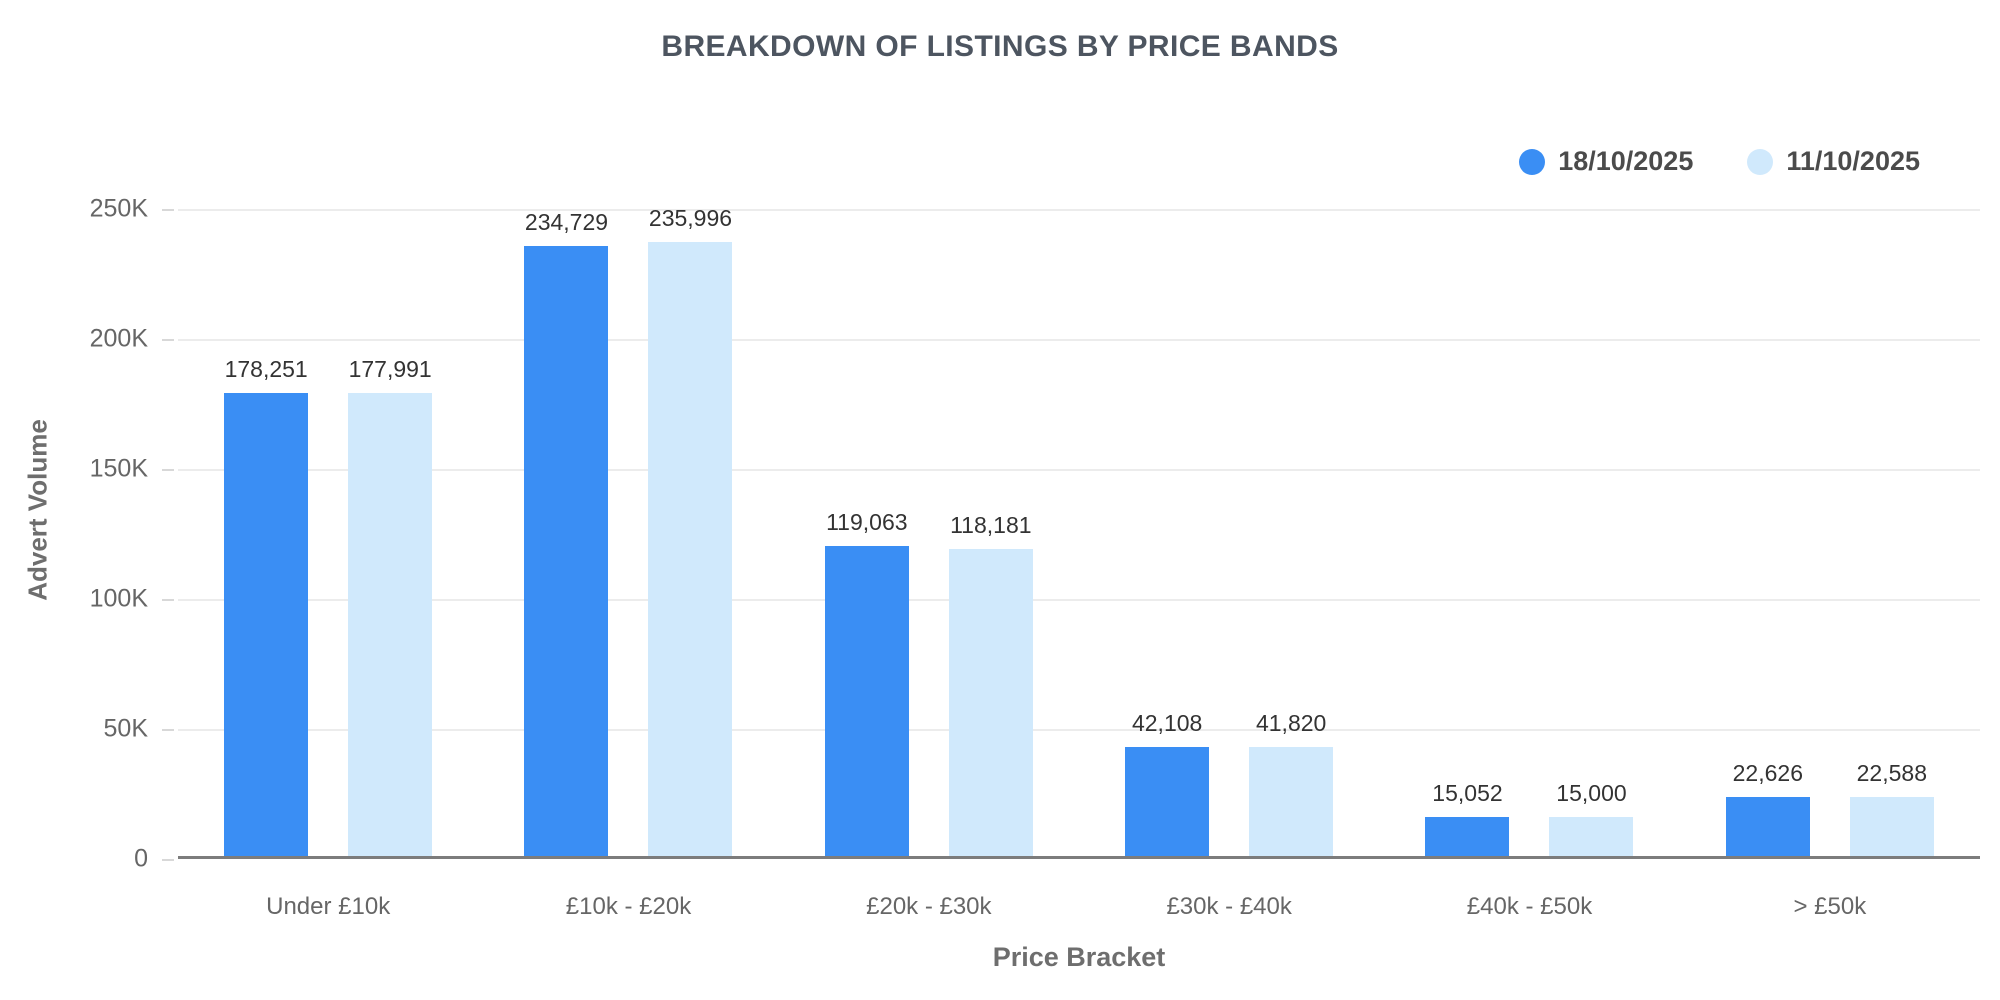  Describe the element at coordinates (929, 906) in the screenshot. I see `x-category-label-3: £20k - £30k` at that location.